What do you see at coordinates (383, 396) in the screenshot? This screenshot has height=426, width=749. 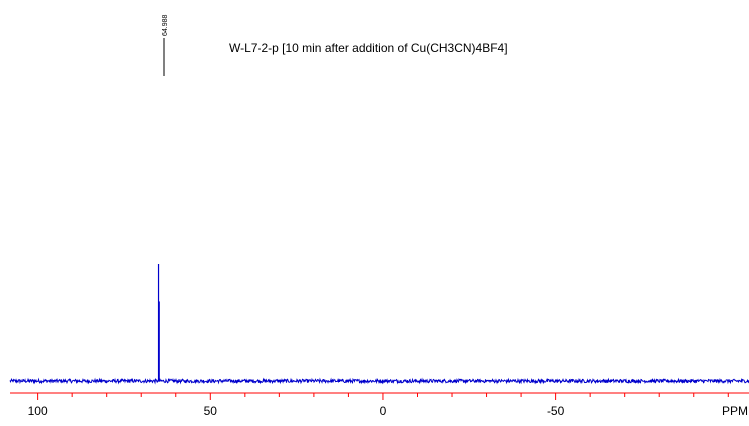 I see `x-axis-ticks` at bounding box center [383, 396].